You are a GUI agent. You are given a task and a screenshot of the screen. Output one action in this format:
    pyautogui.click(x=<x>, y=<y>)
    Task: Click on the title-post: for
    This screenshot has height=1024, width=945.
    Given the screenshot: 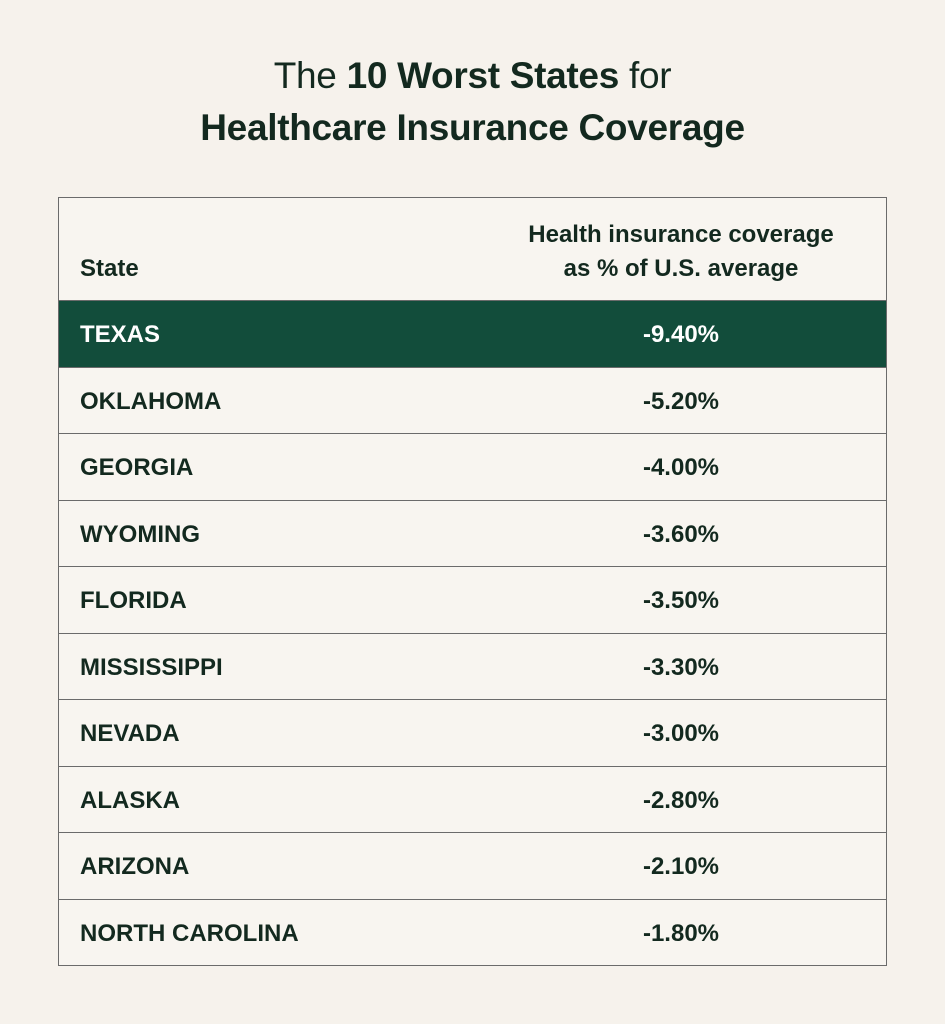 What is the action you would take?
    pyautogui.click(x=645, y=75)
    